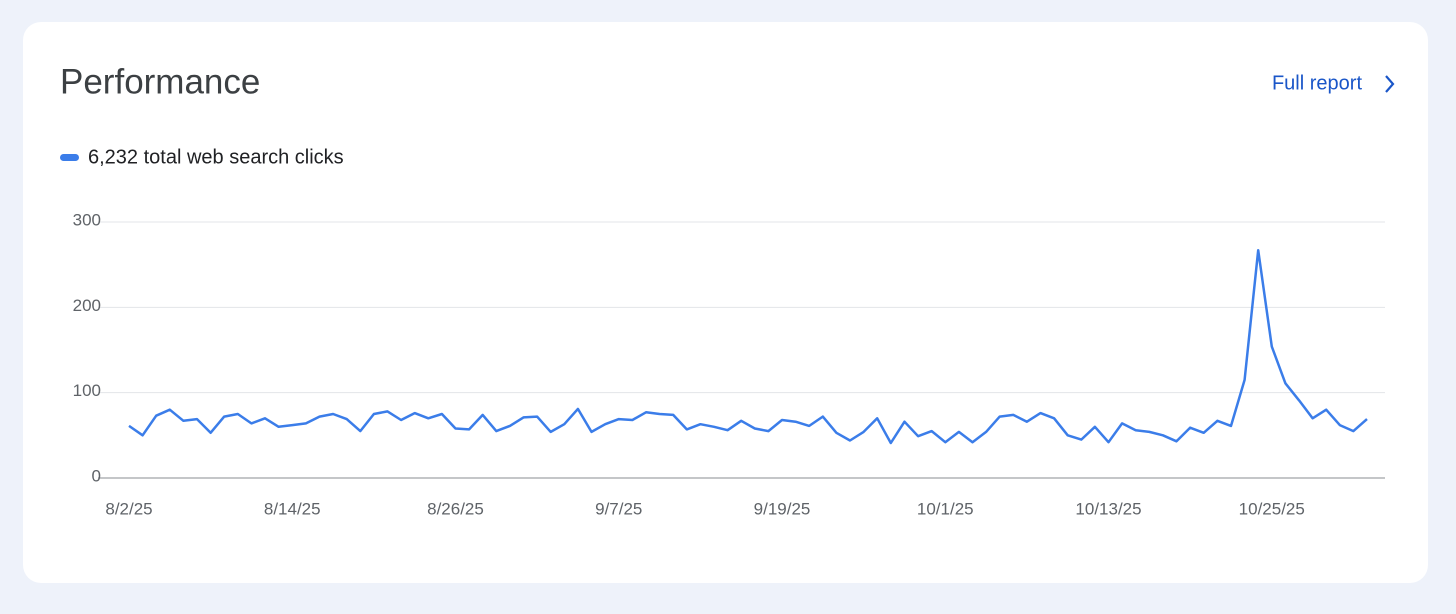  I want to click on legend-swatch, so click(69, 157).